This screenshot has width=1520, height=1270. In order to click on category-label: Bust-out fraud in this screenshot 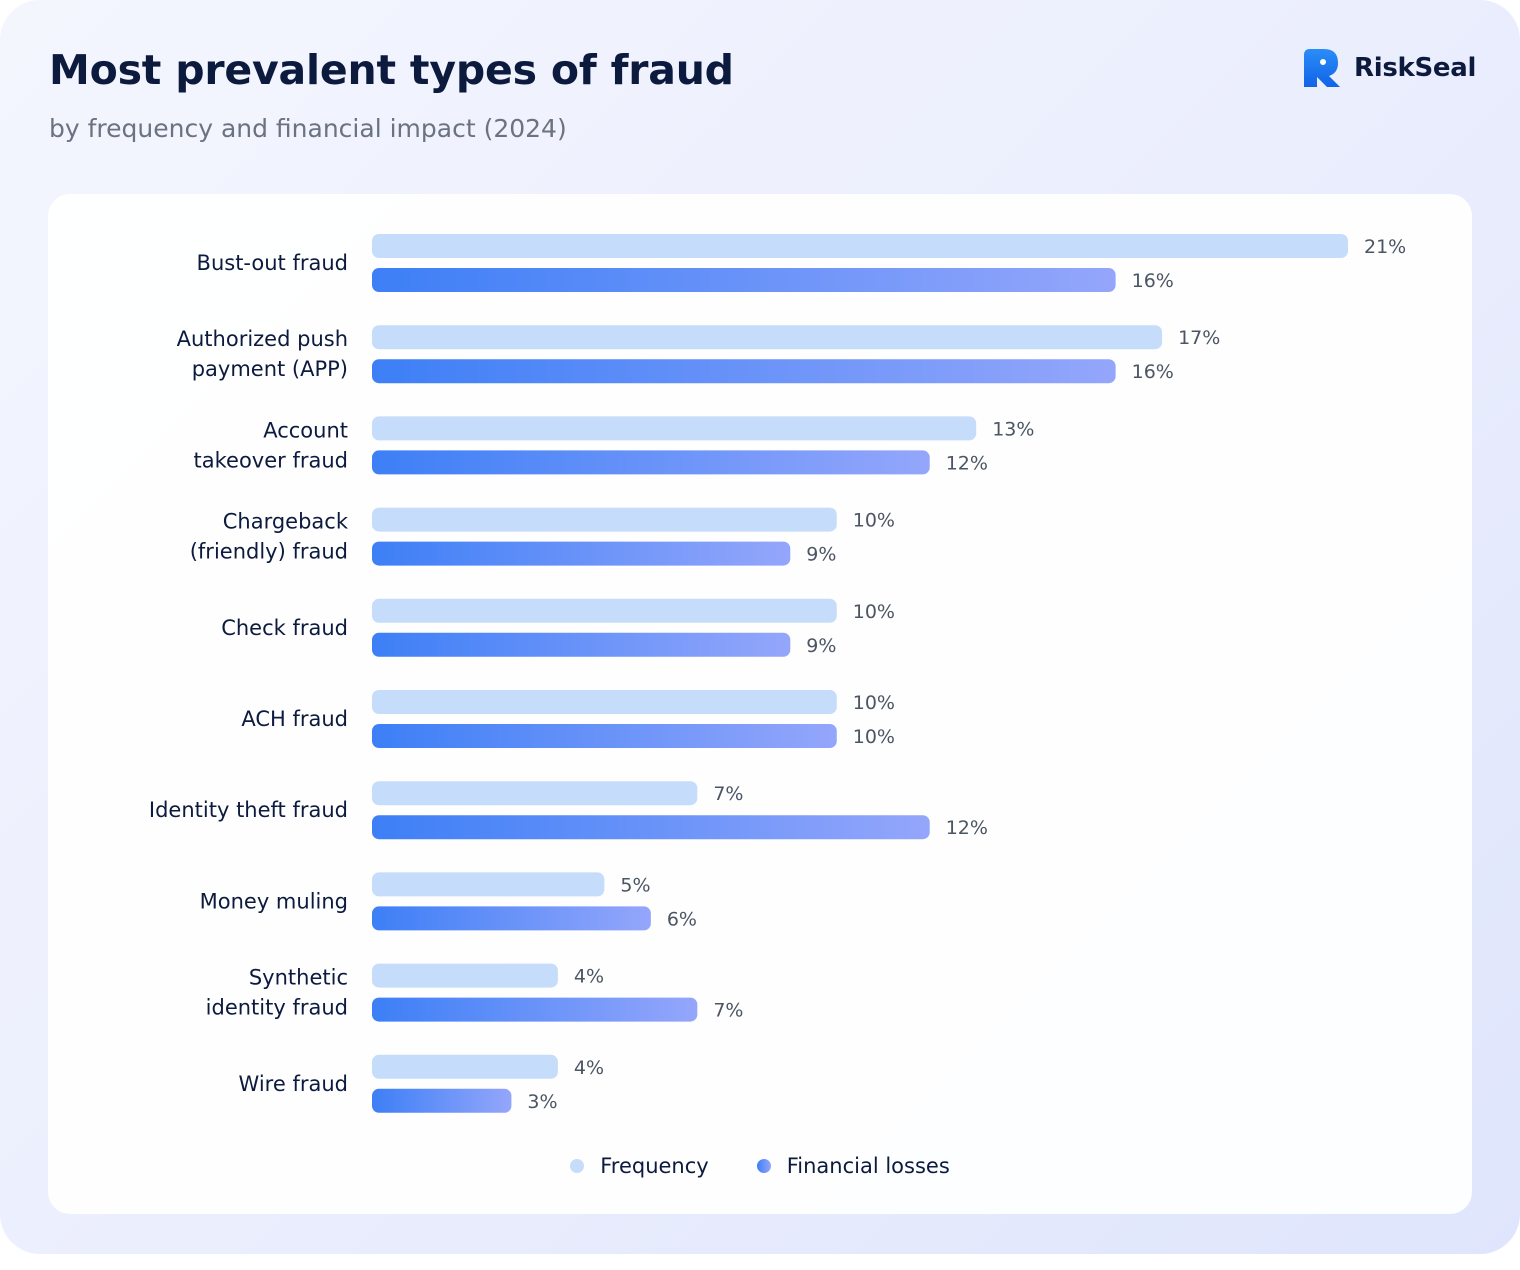, I will do `click(272, 263)`.